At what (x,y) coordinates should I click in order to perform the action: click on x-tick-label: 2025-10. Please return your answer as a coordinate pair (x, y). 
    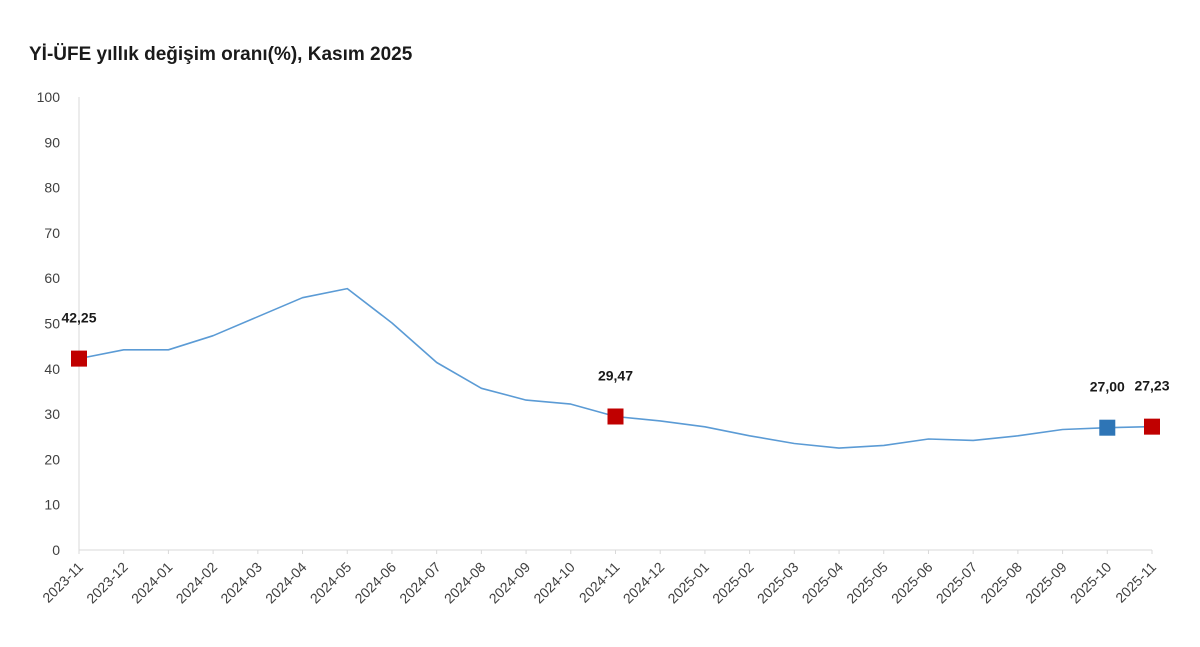
    Looking at the image, I should click on (1091, 583).